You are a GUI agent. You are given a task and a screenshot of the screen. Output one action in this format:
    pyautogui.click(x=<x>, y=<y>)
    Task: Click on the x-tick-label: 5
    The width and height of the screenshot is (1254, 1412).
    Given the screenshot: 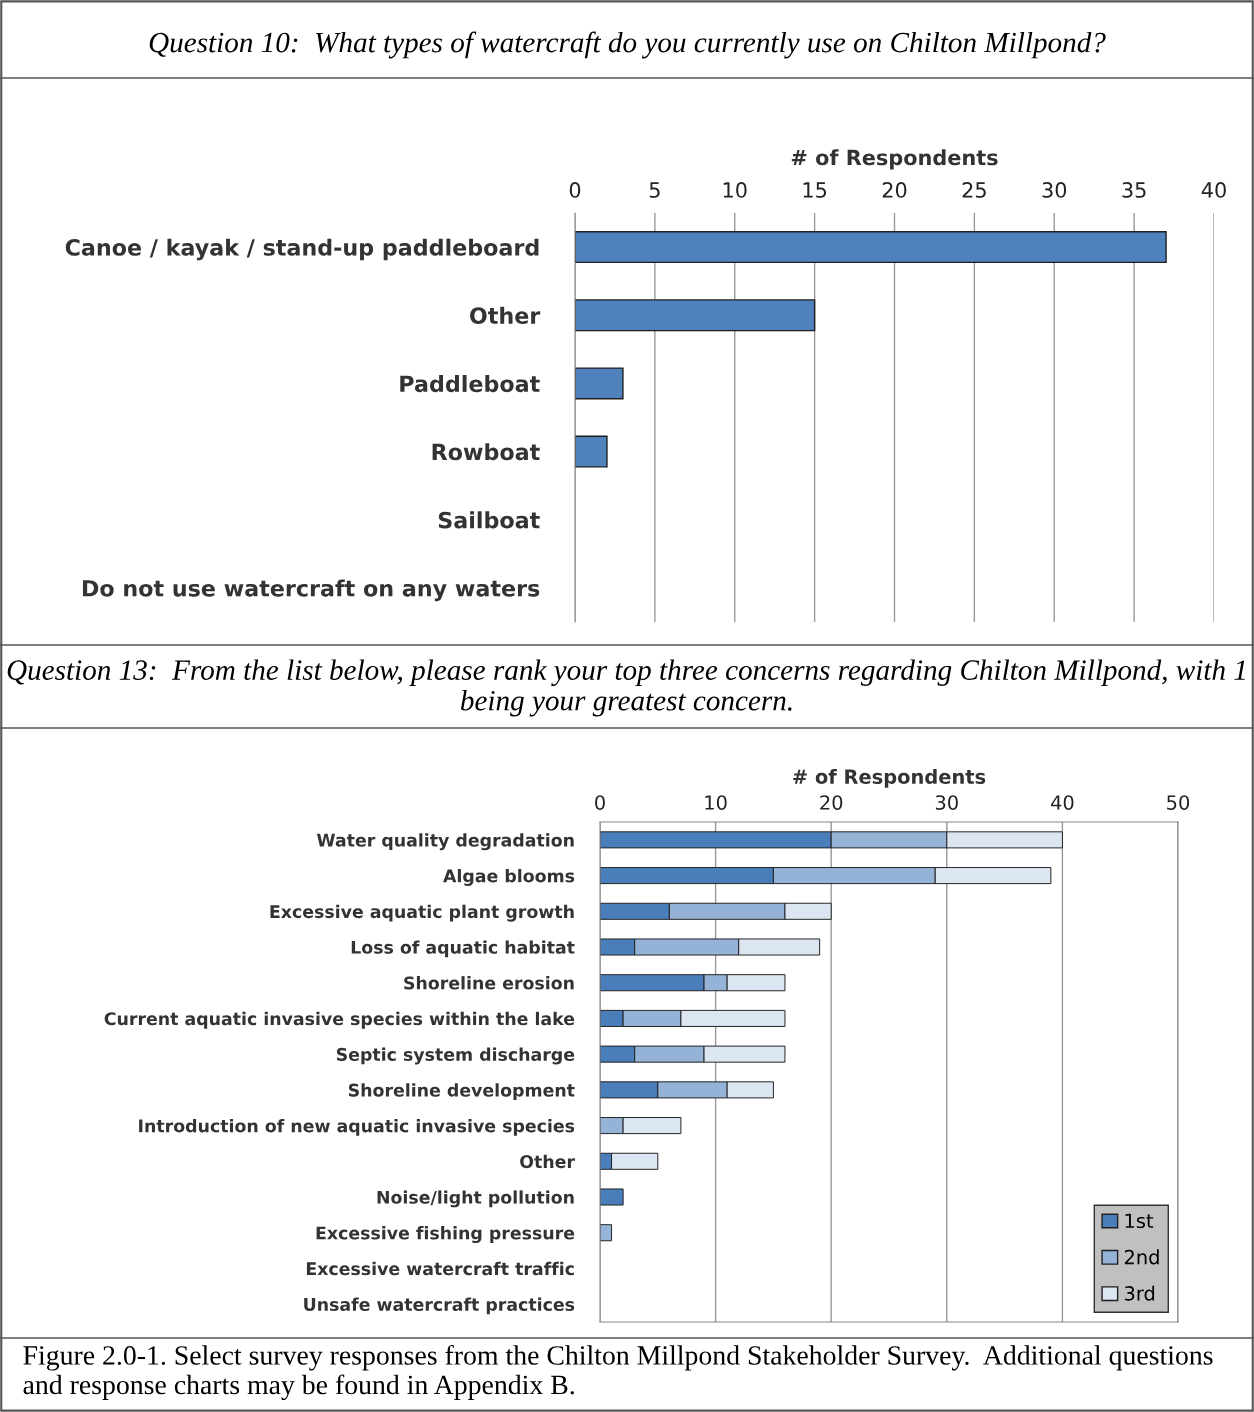 What is the action you would take?
    pyautogui.click(x=654, y=190)
    